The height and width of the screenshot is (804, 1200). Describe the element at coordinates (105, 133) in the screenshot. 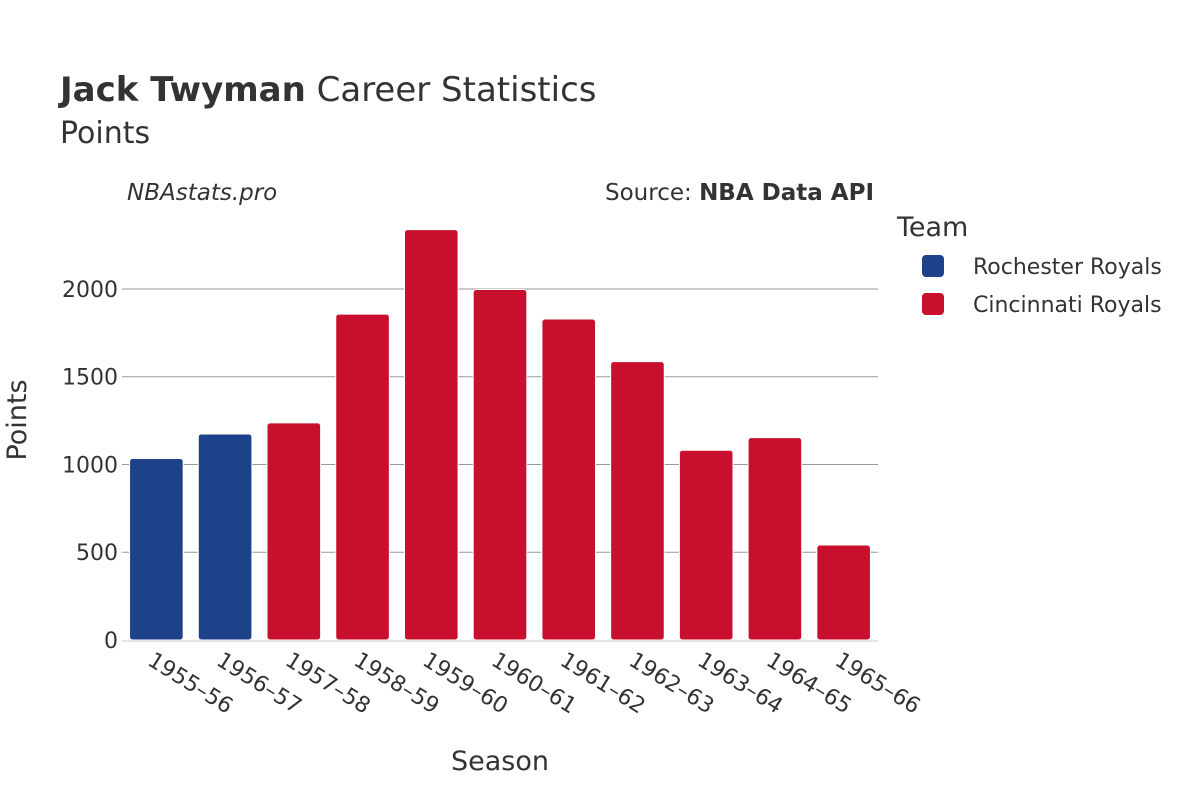

I see `chart-subtitle: Points` at that location.